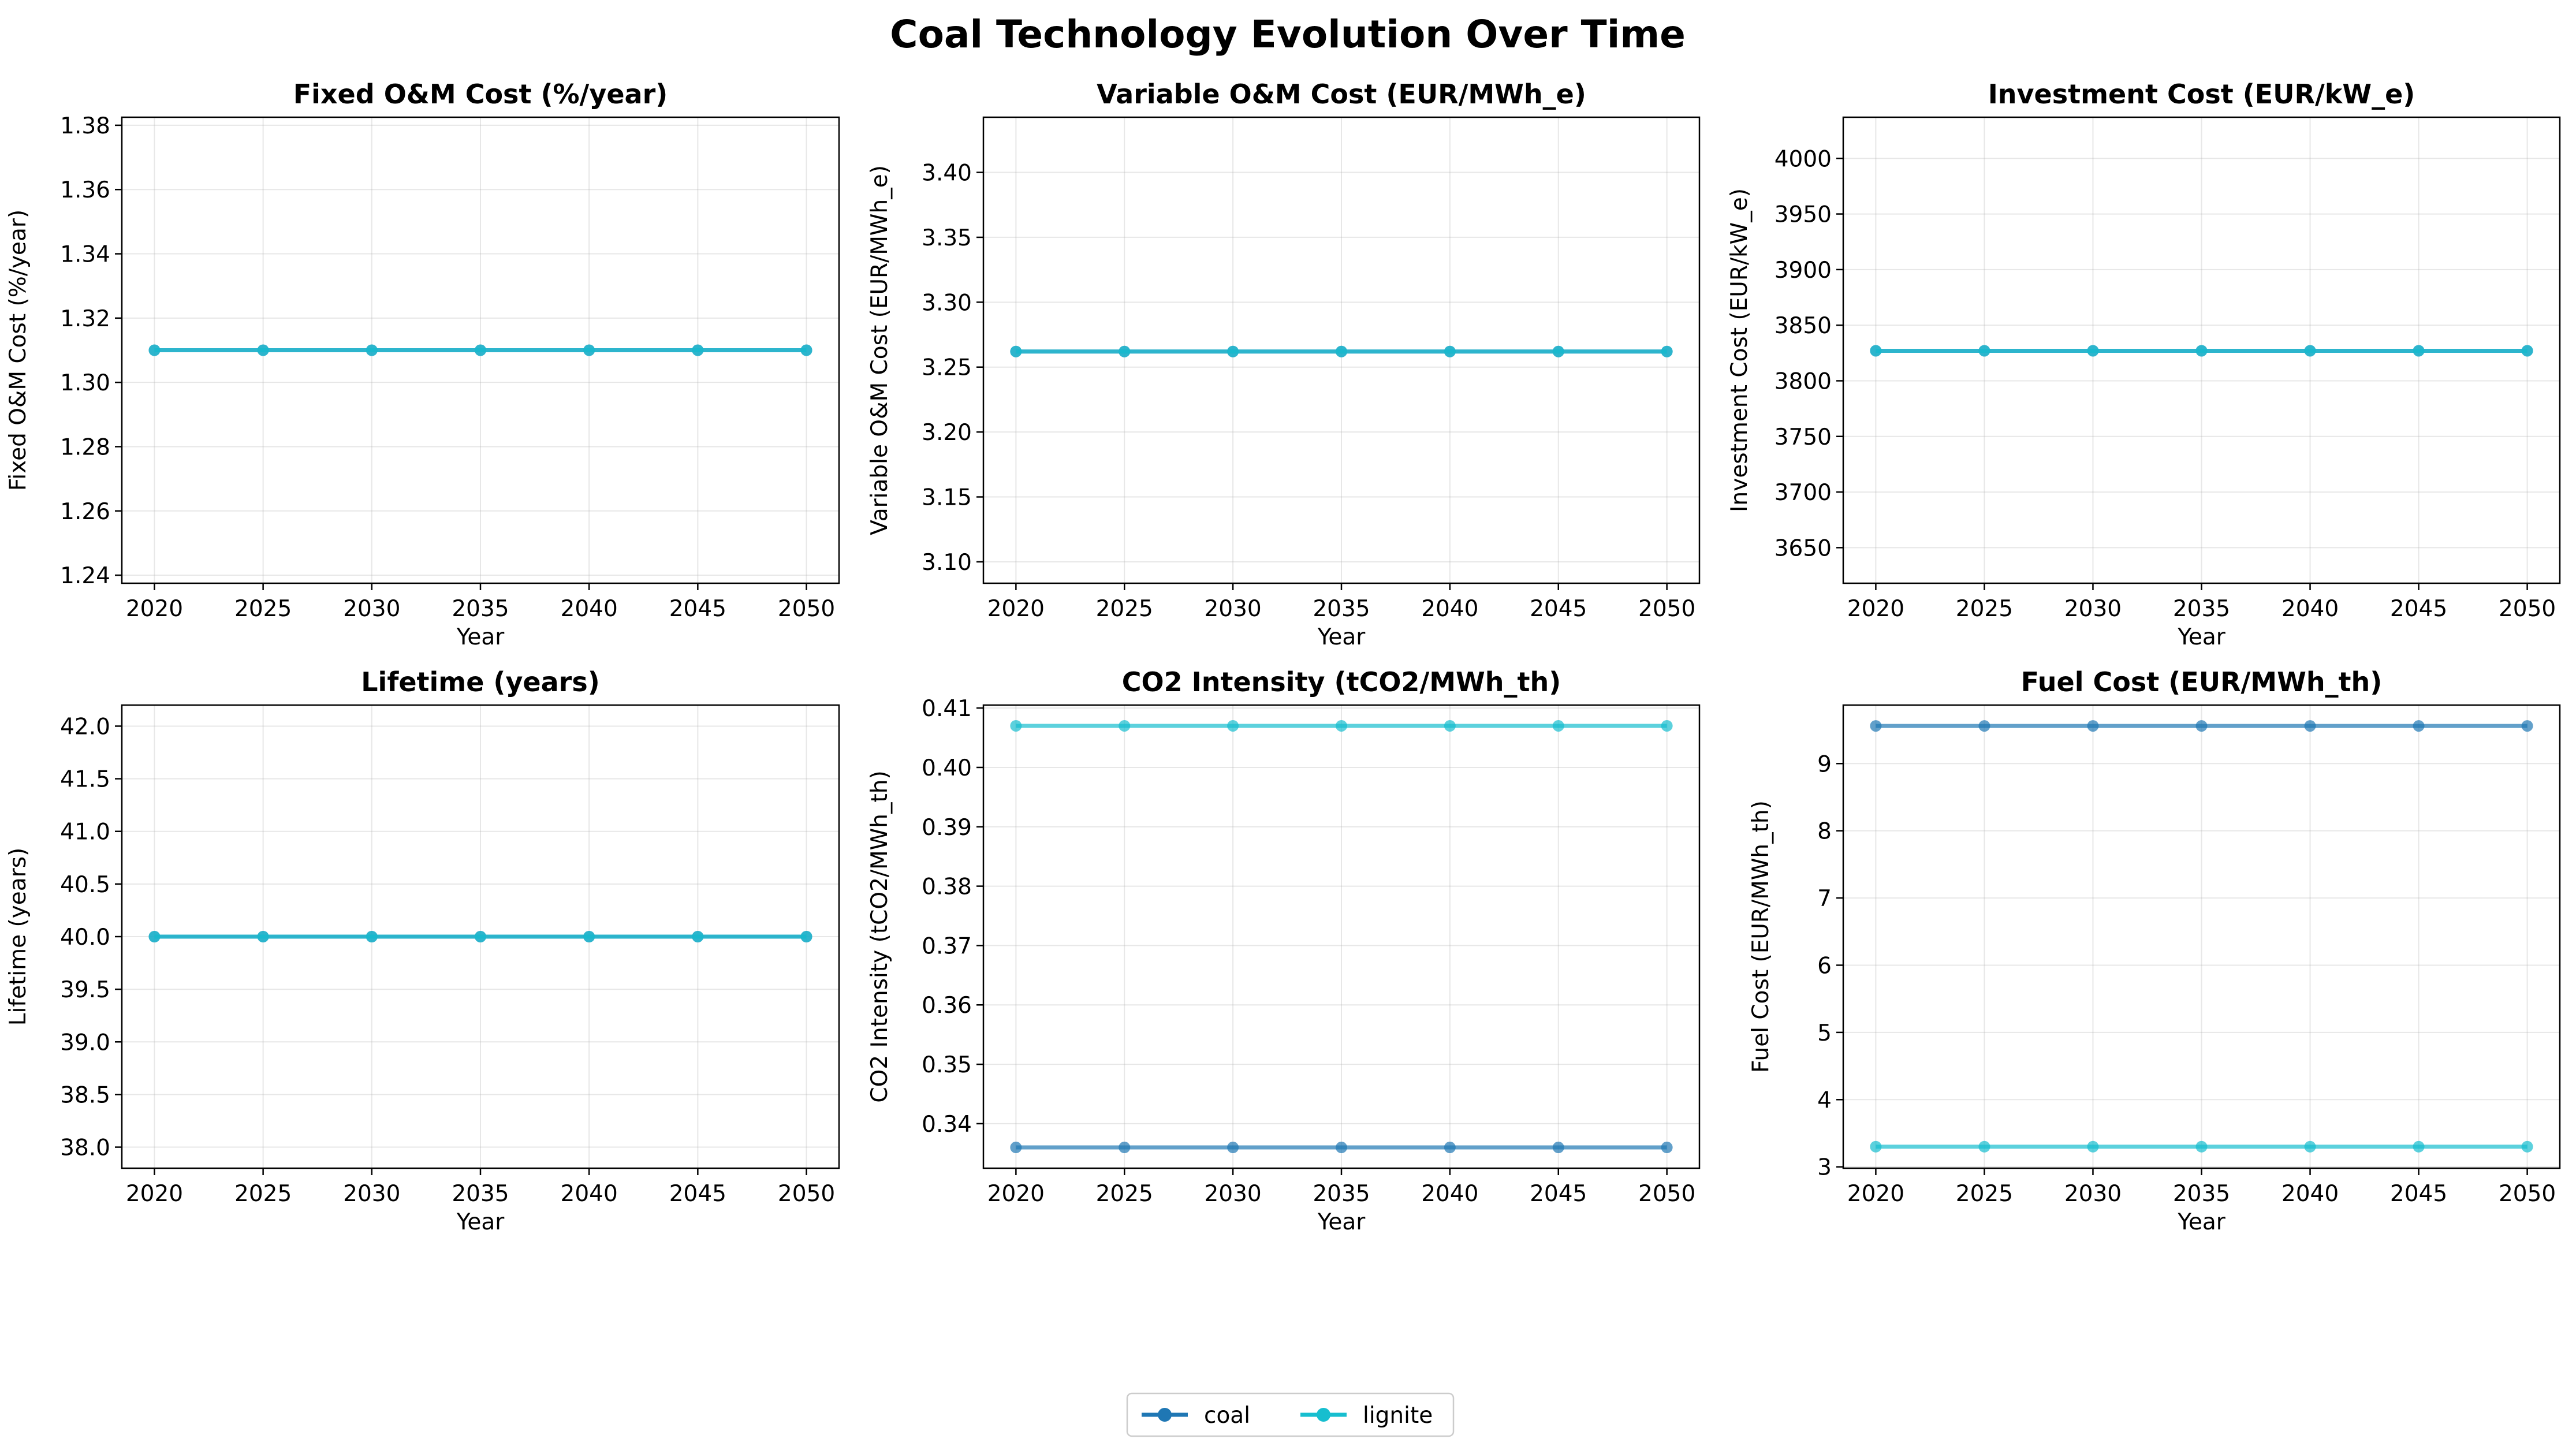 This screenshot has width=2576, height=1450. I want to click on y-tick-label: 4000, so click(1803, 159).